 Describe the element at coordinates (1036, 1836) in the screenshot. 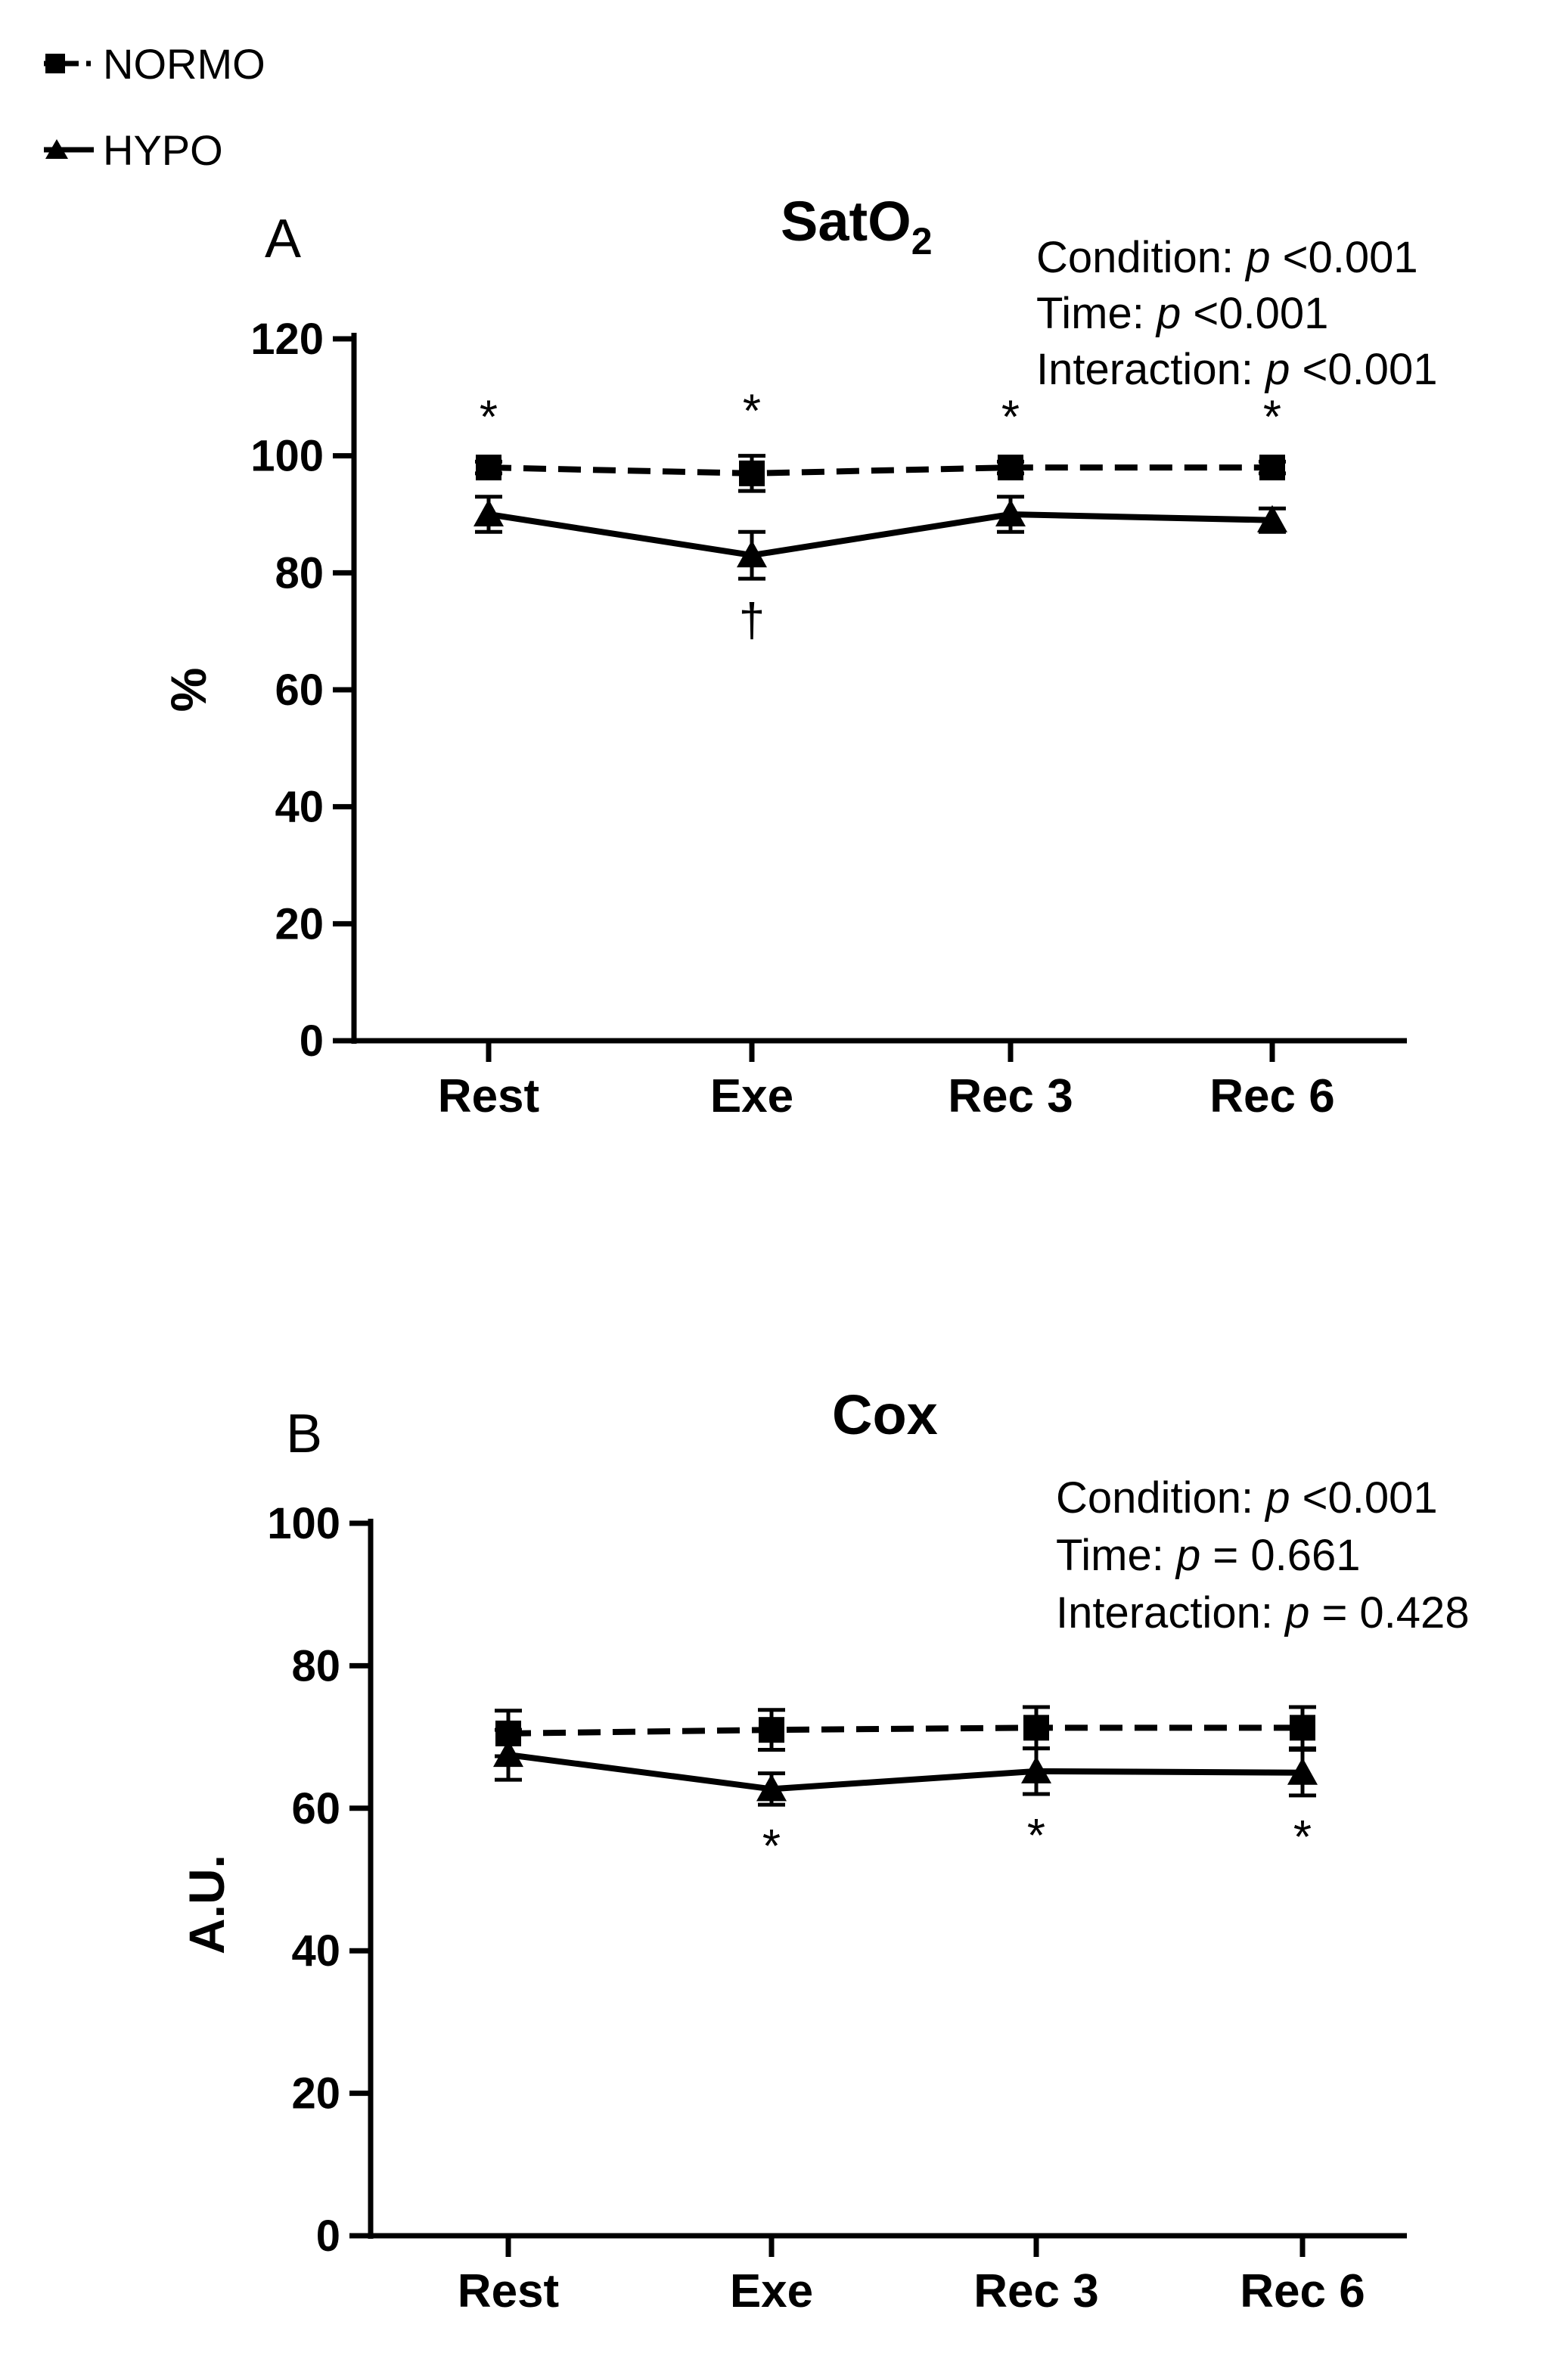

I see `annotation-b-1: *` at that location.